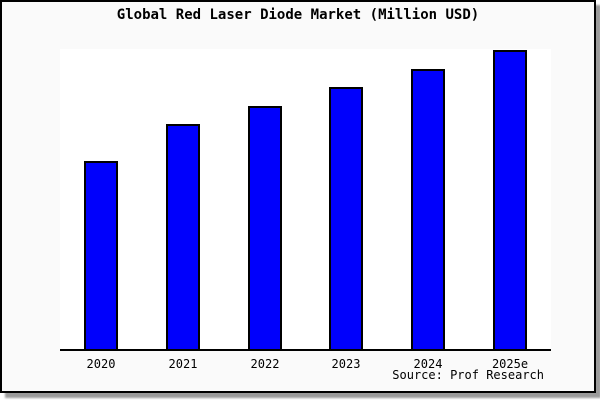 Image resolution: width=600 pixels, height=400 pixels. What do you see at coordinates (428, 364) in the screenshot?
I see `x-axis-label-2024: 2024` at bounding box center [428, 364].